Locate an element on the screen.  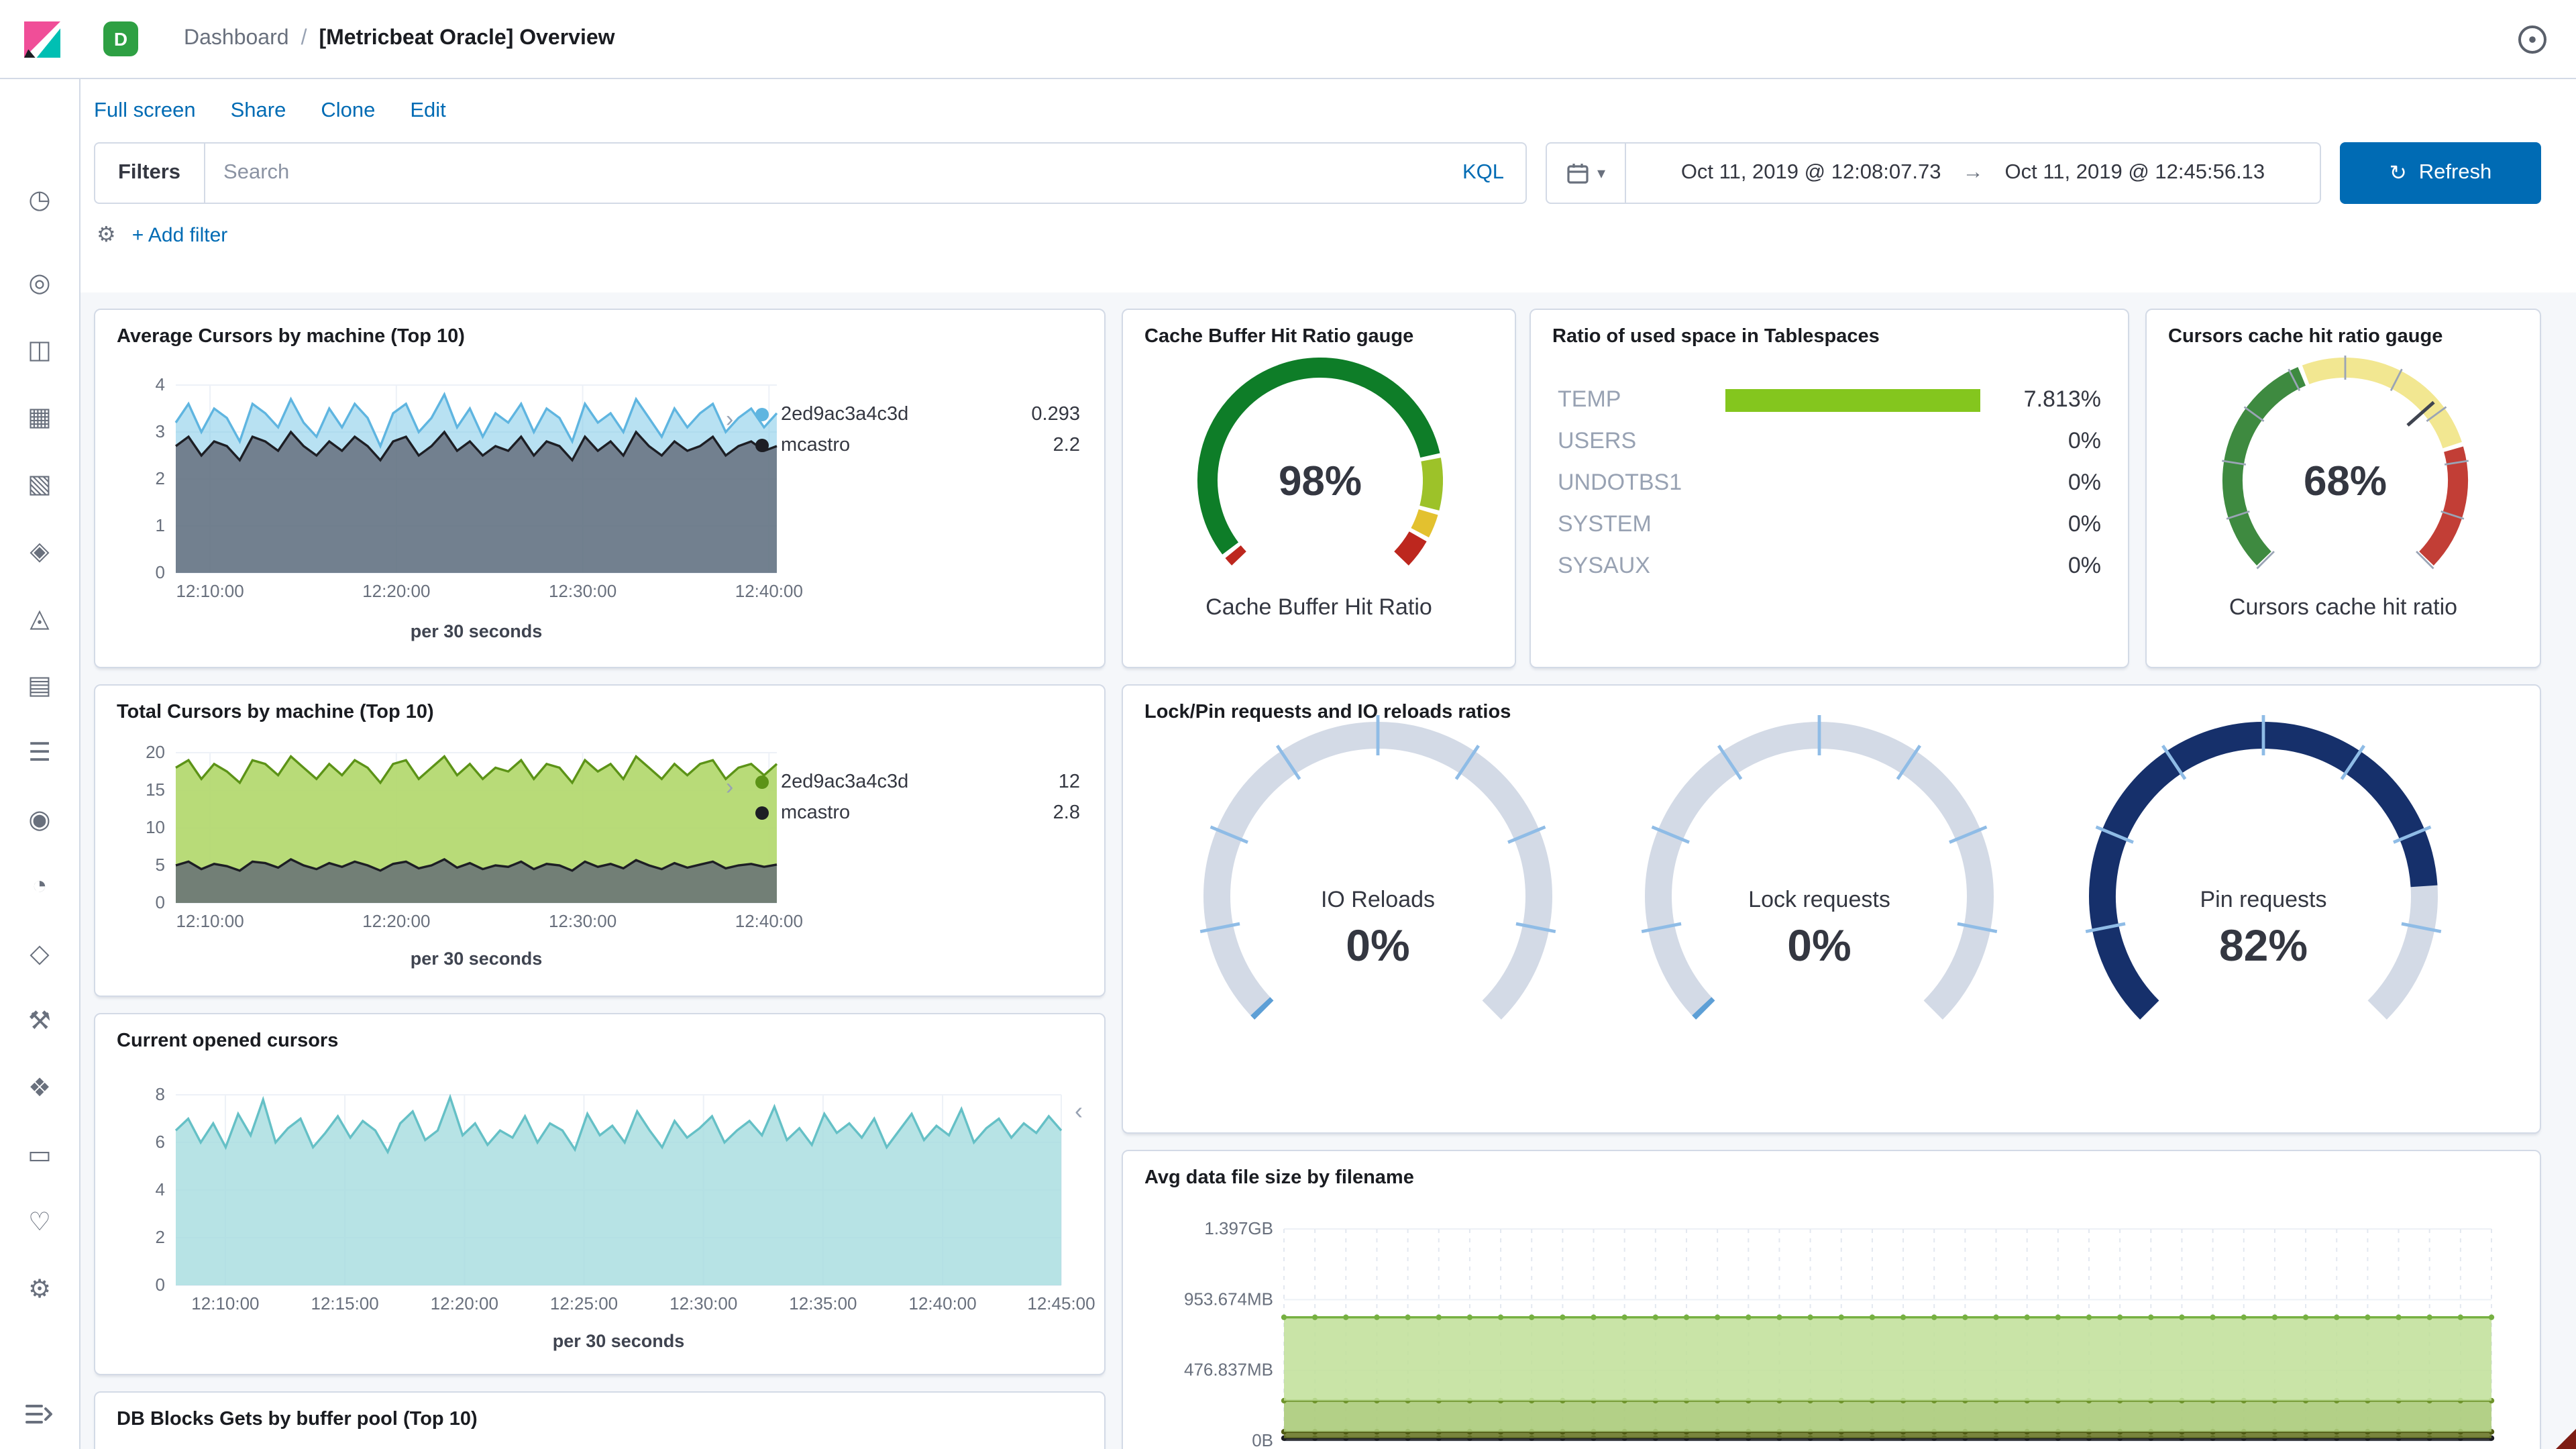
sidebar-item-graph: ❖ is located at coordinates (40, 1088).